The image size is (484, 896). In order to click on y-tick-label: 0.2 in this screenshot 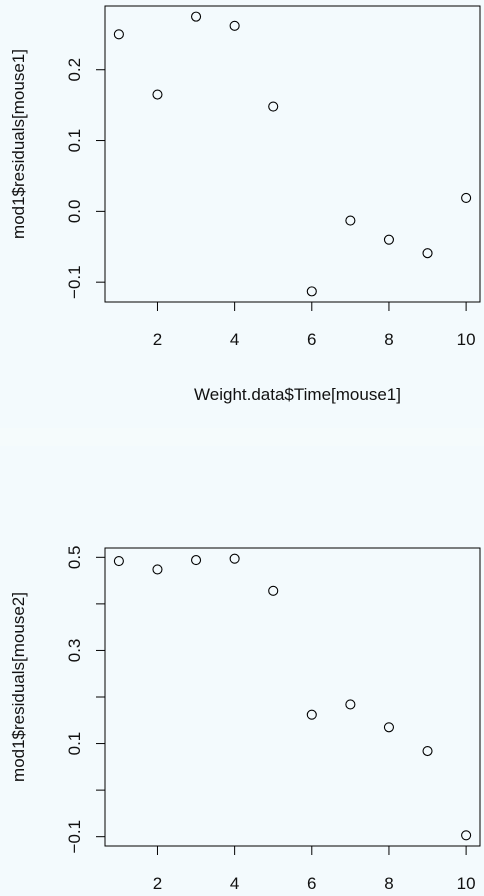, I will do `click(74, 70)`.